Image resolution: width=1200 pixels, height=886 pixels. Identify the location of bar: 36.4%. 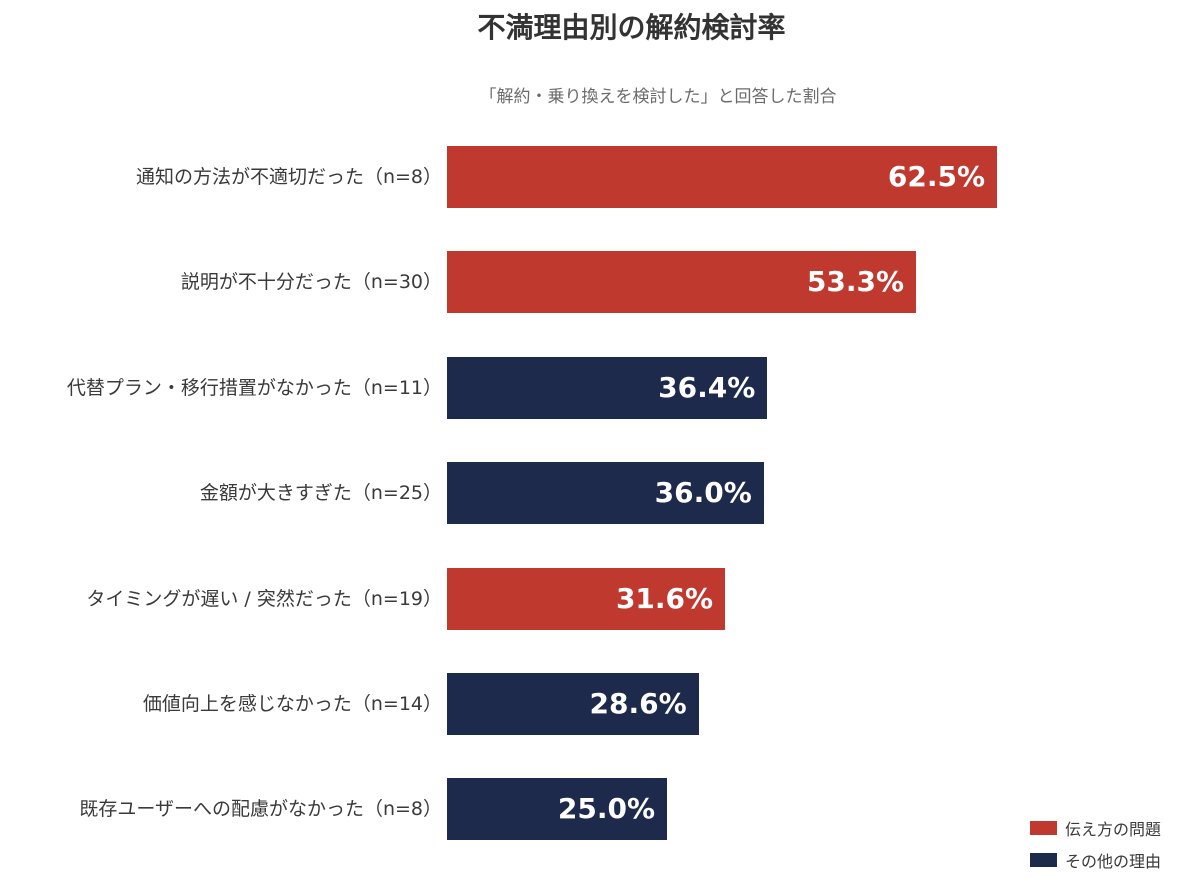
(607, 388).